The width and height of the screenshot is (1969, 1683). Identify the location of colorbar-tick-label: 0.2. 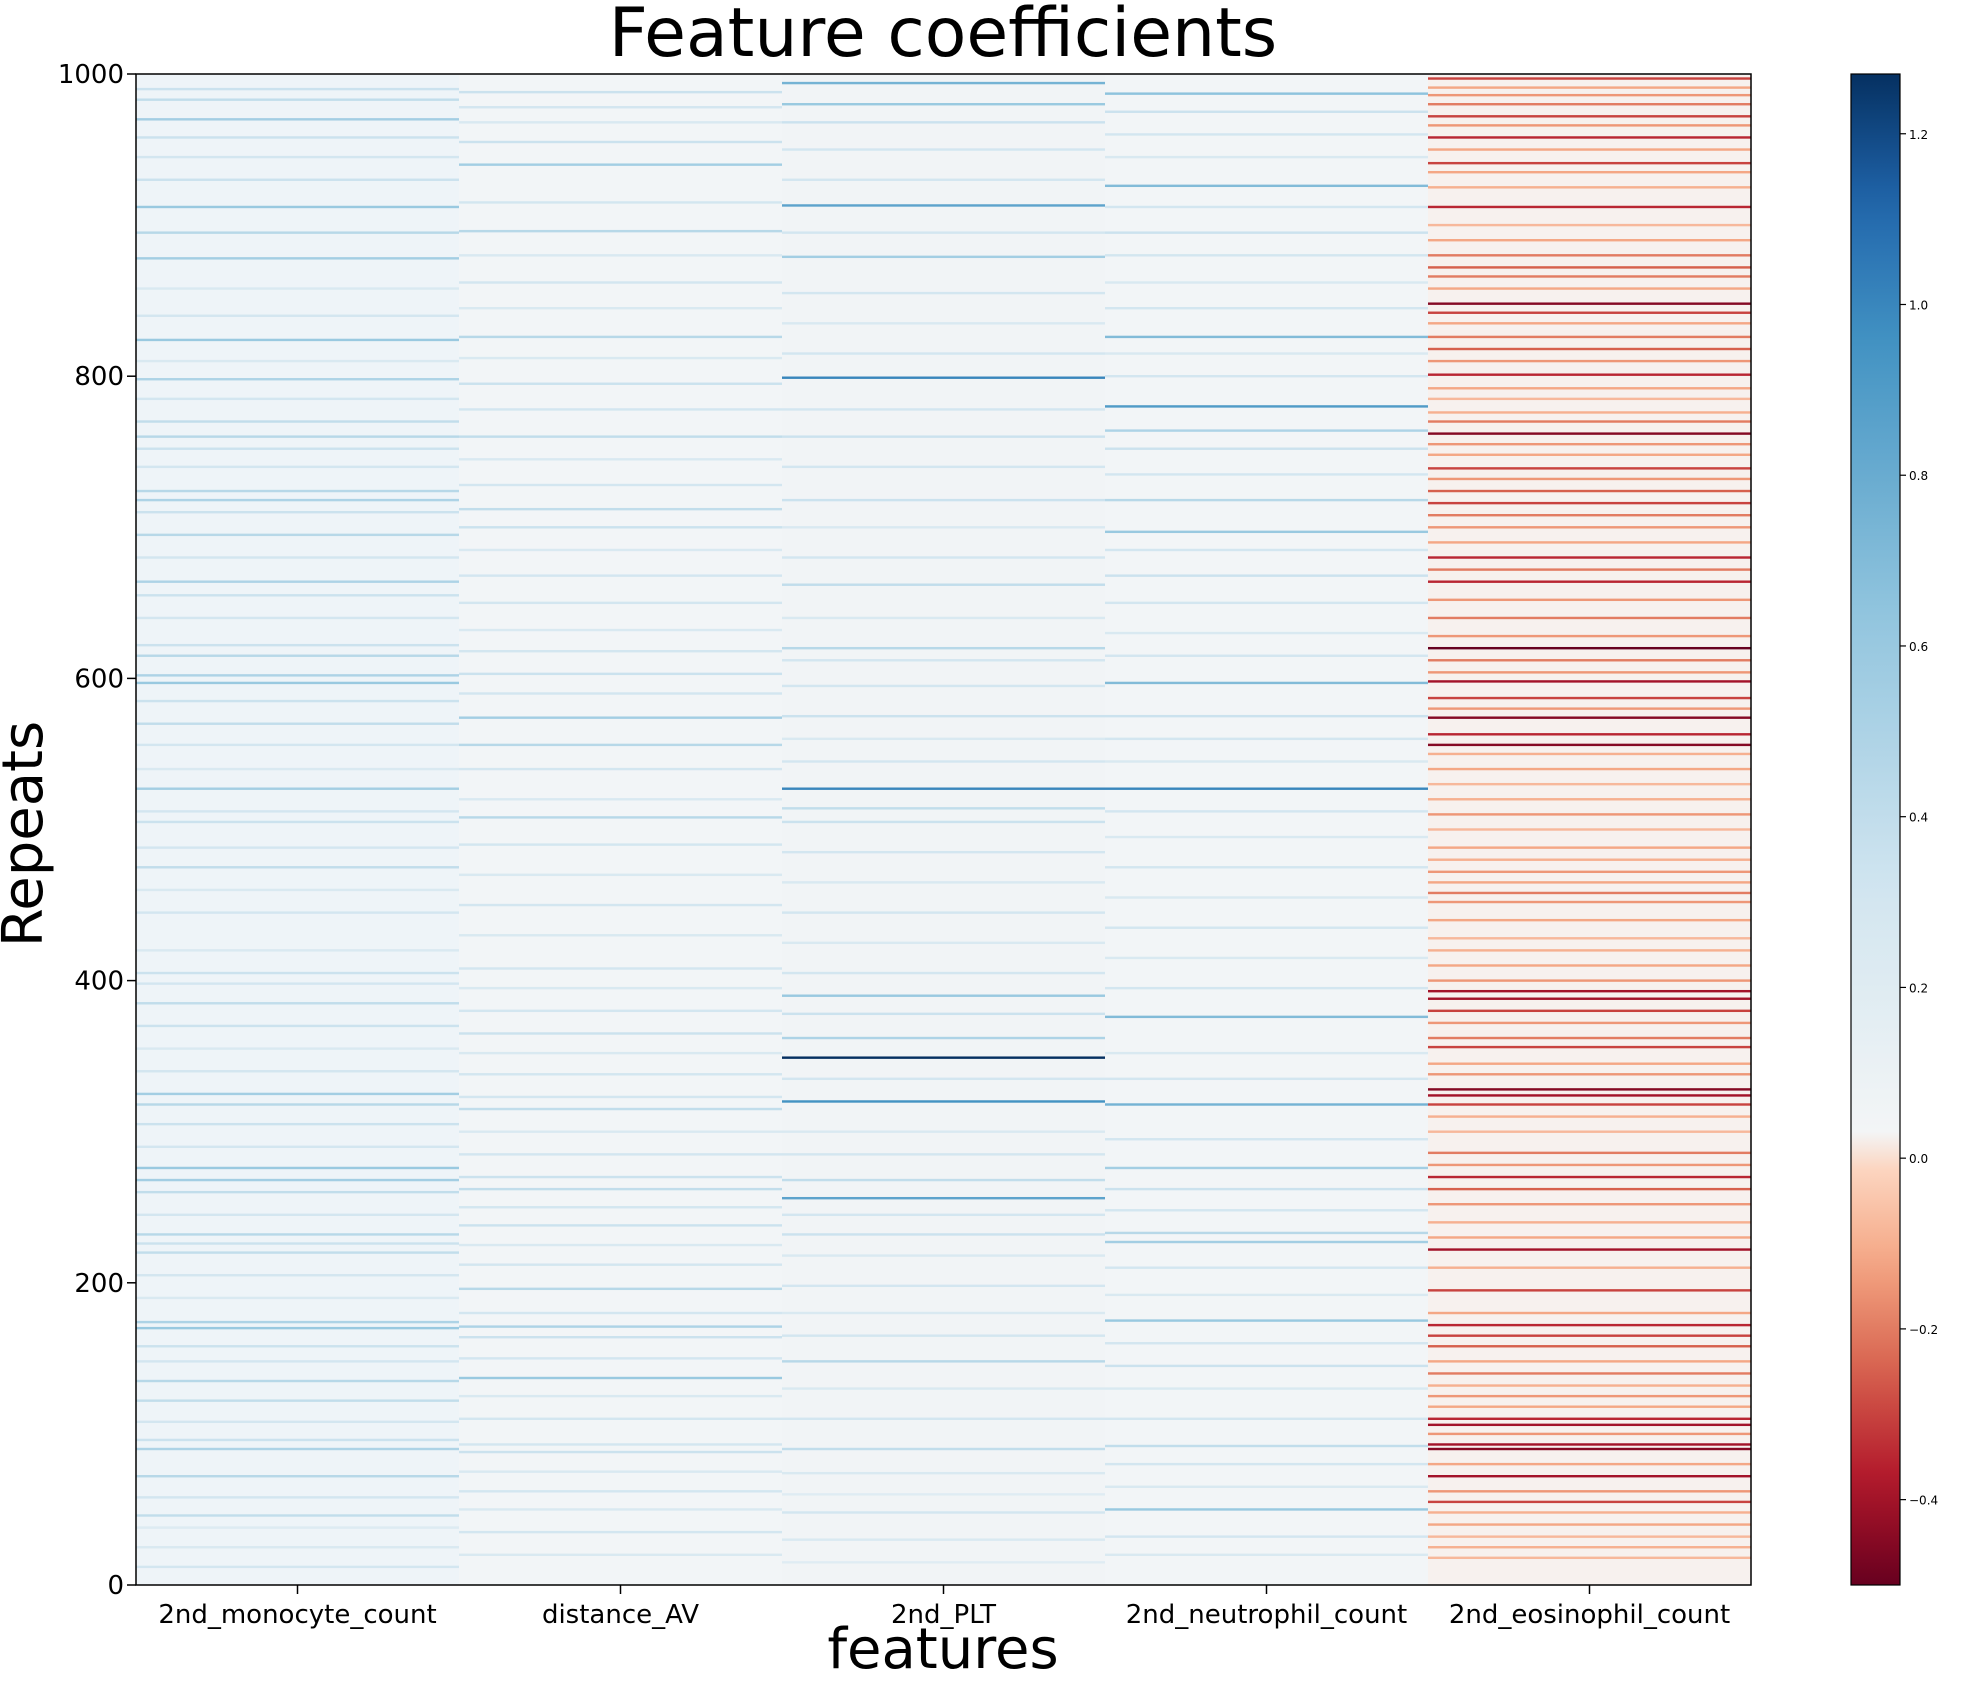
(1918, 988).